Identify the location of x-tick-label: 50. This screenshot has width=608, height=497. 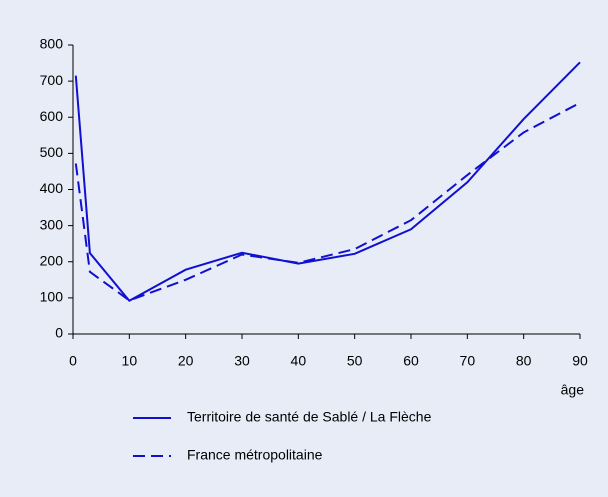
(355, 361).